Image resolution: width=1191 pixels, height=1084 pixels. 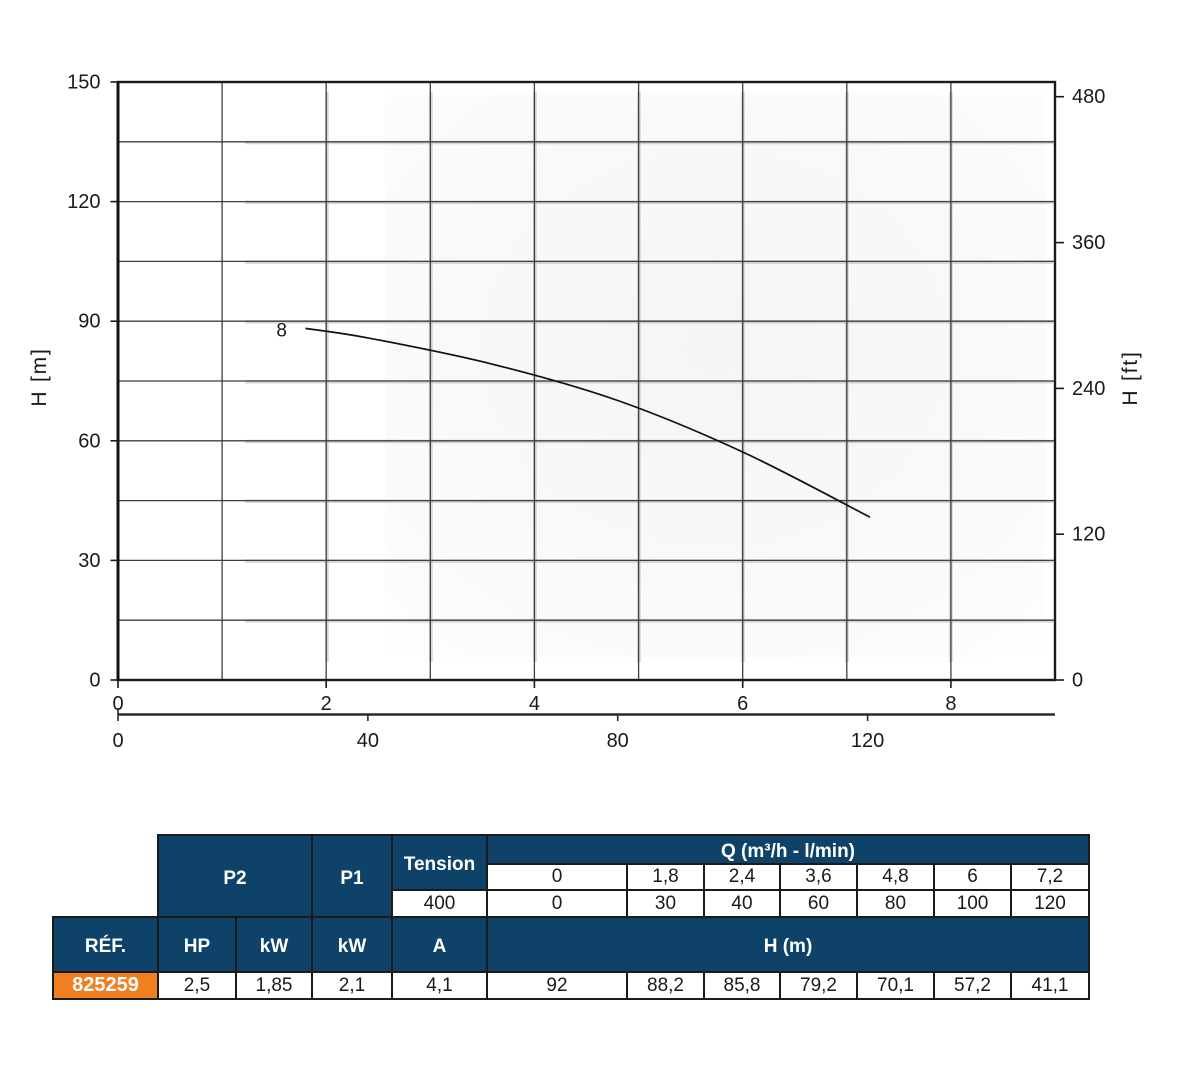 What do you see at coordinates (39, 376) in the screenshot?
I see `svg-text: H [m]` at bounding box center [39, 376].